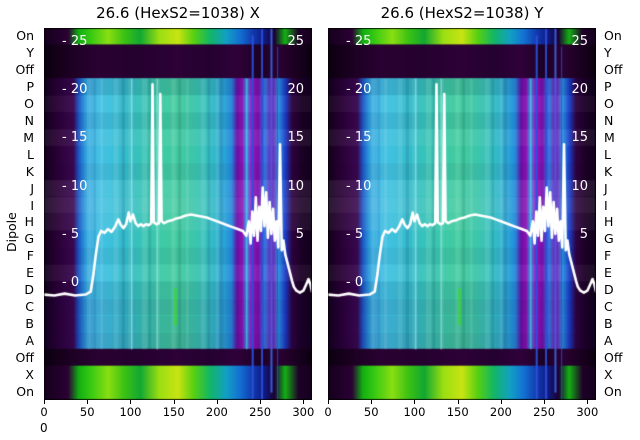 The image size is (640, 440). I want to click on inner-right-tick-1-1: 20, so click(579, 90).